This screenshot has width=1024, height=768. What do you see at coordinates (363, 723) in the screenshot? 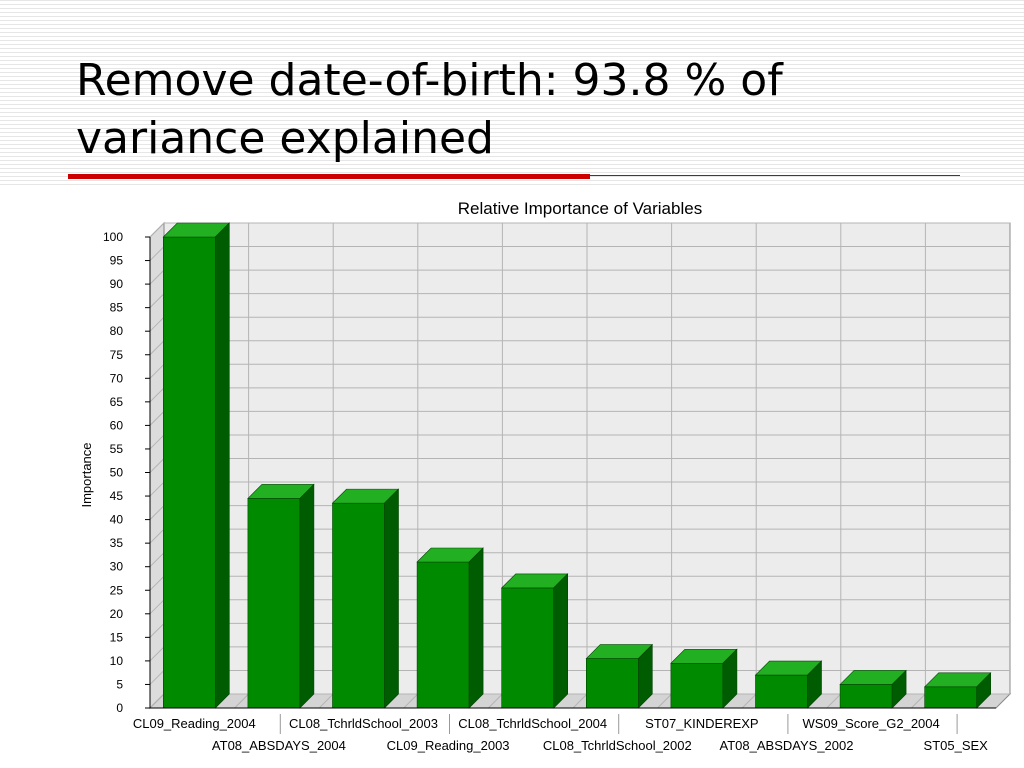
I see `x-category-label: CL08_TchrldSchool_2003` at bounding box center [363, 723].